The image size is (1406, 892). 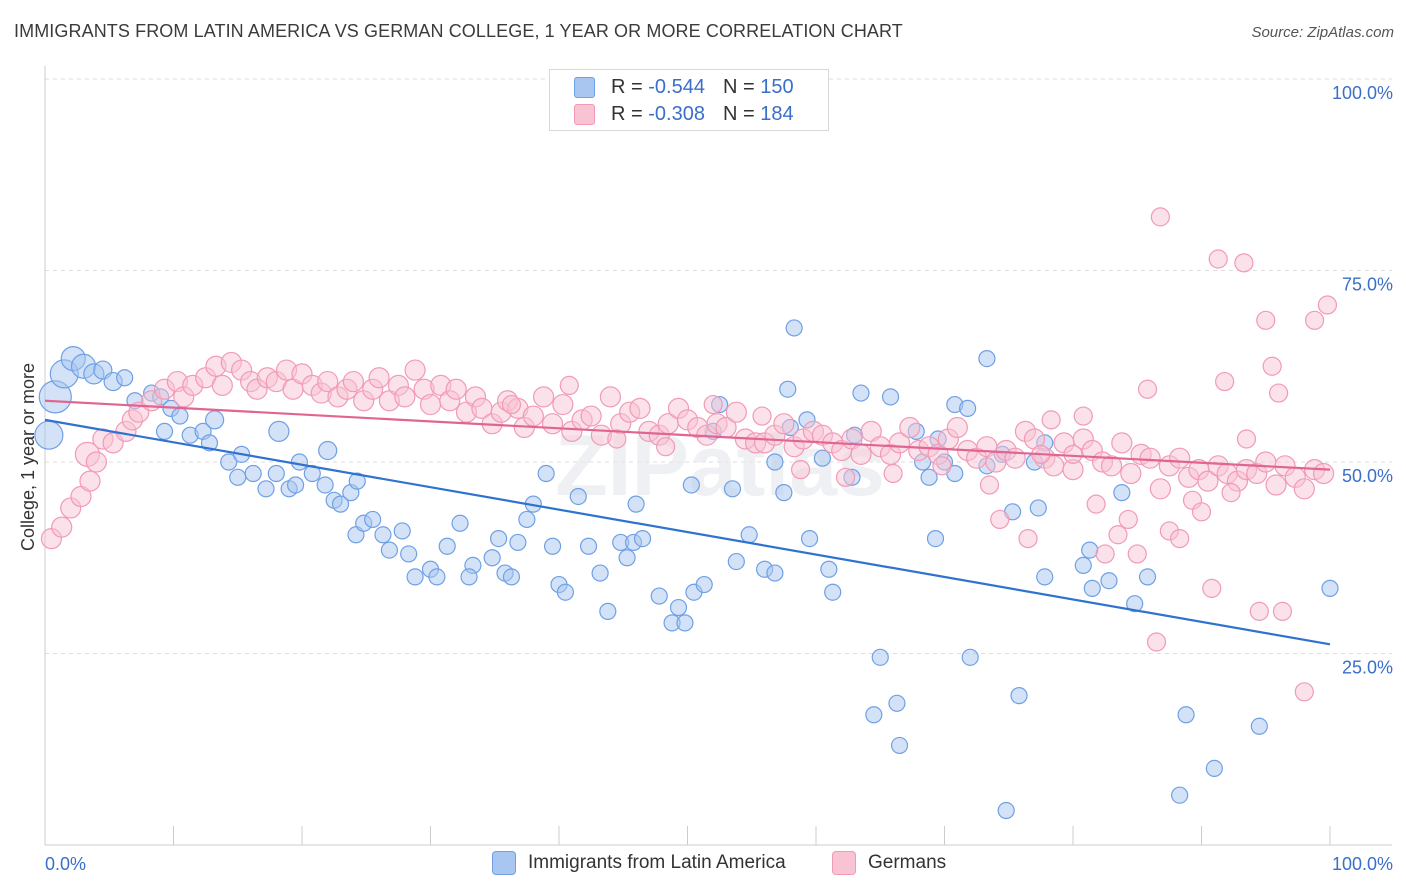 What do you see at coordinates (777, 113) in the screenshot?
I see `legend-n-value-germans: 184` at bounding box center [777, 113].